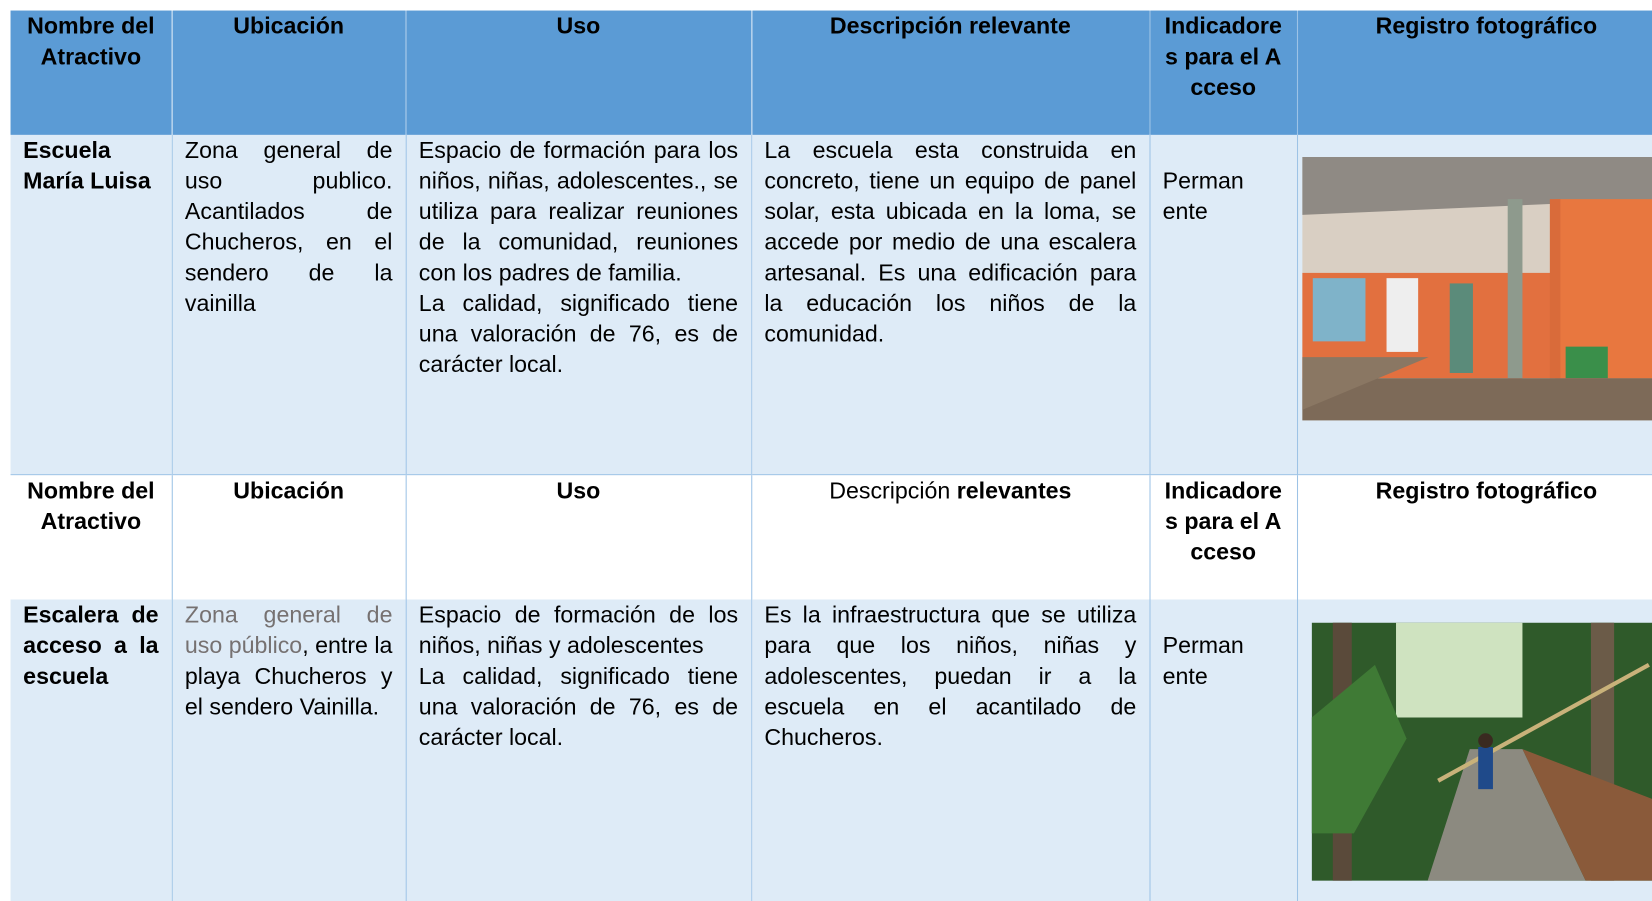 The height and width of the screenshot is (901, 1652). Describe the element at coordinates (1481, 751) in the screenshot. I see `stairs-photo` at that location.